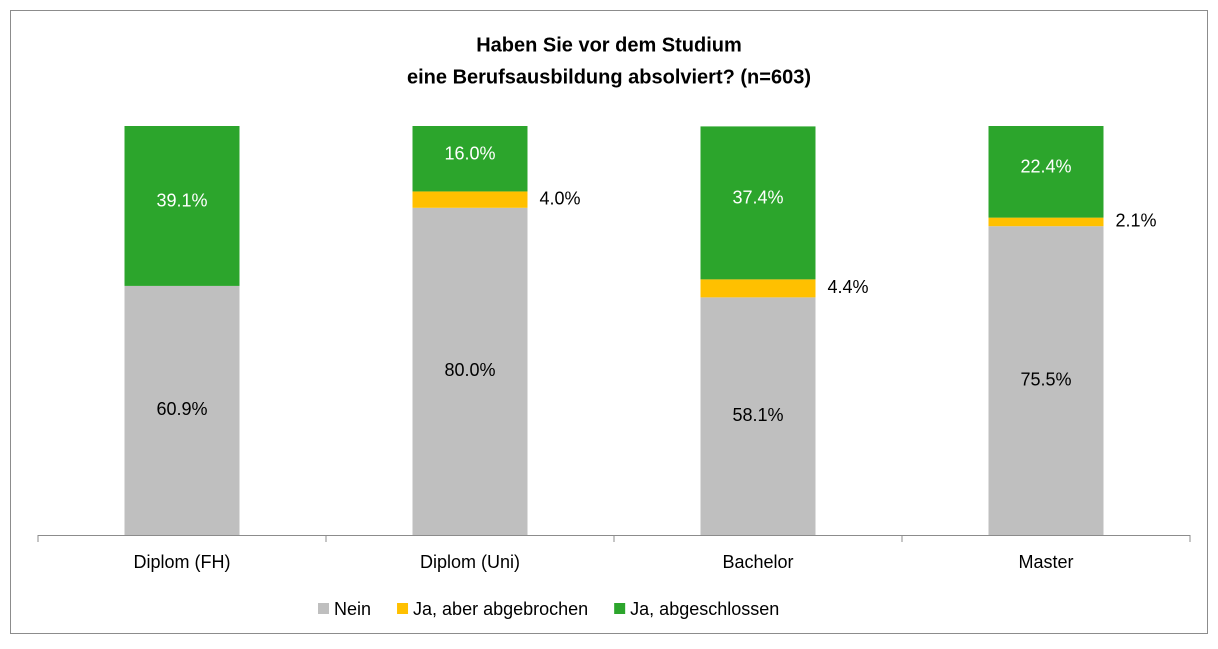  Describe the element at coordinates (1045, 167) in the screenshot. I see `data-label: 22.4%` at that location.